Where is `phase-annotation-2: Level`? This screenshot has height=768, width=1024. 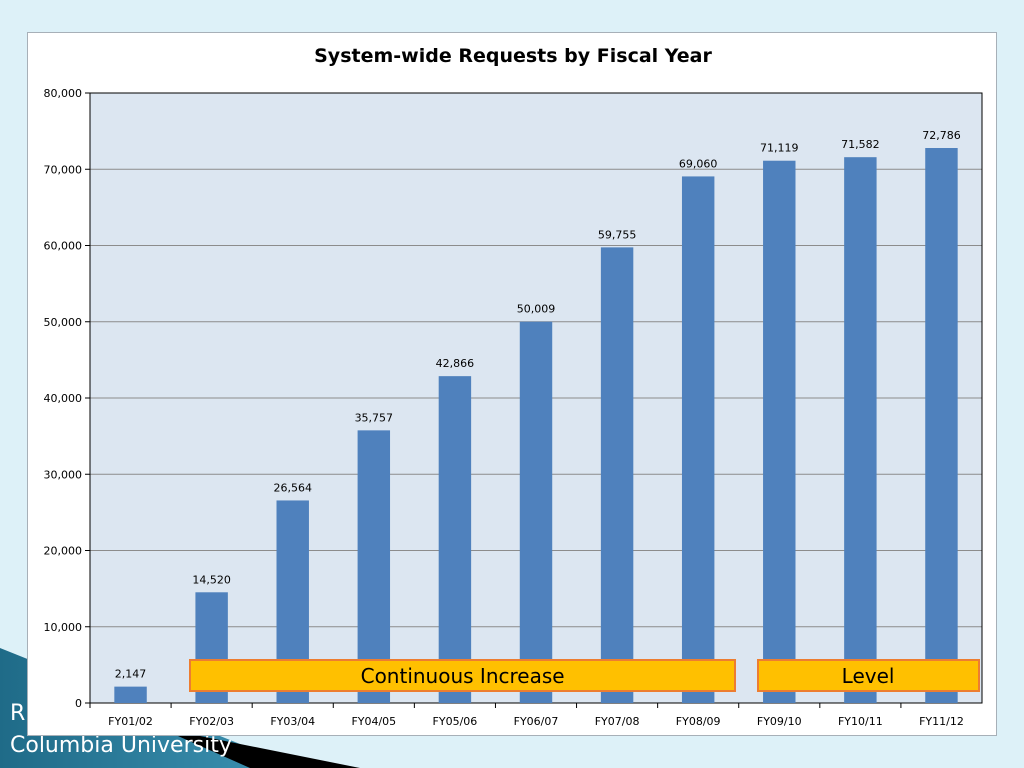 phase-annotation-2: Level is located at coordinates (868, 675).